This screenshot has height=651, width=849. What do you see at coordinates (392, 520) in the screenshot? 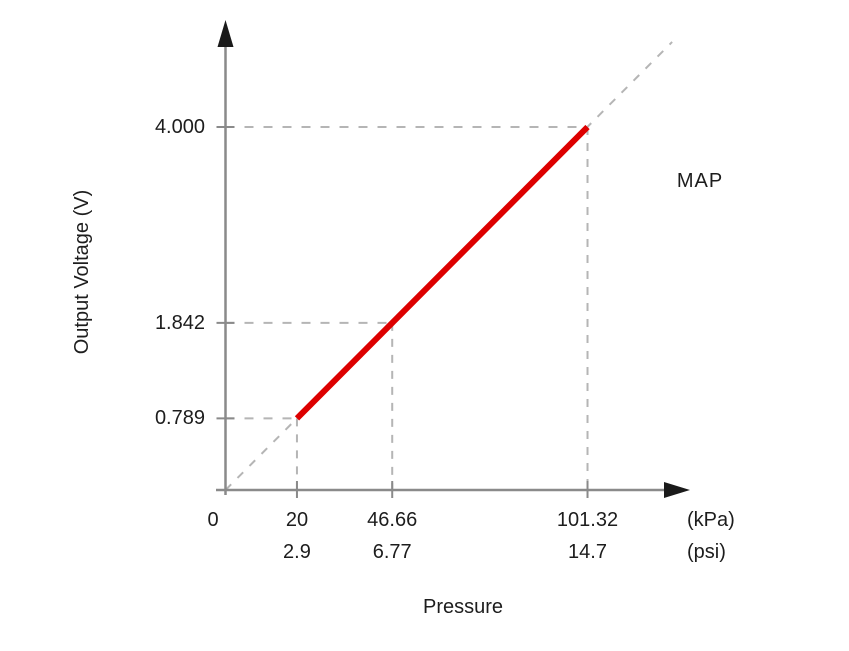
I see `x-tick-label-kpa-1: 46.66` at bounding box center [392, 520].